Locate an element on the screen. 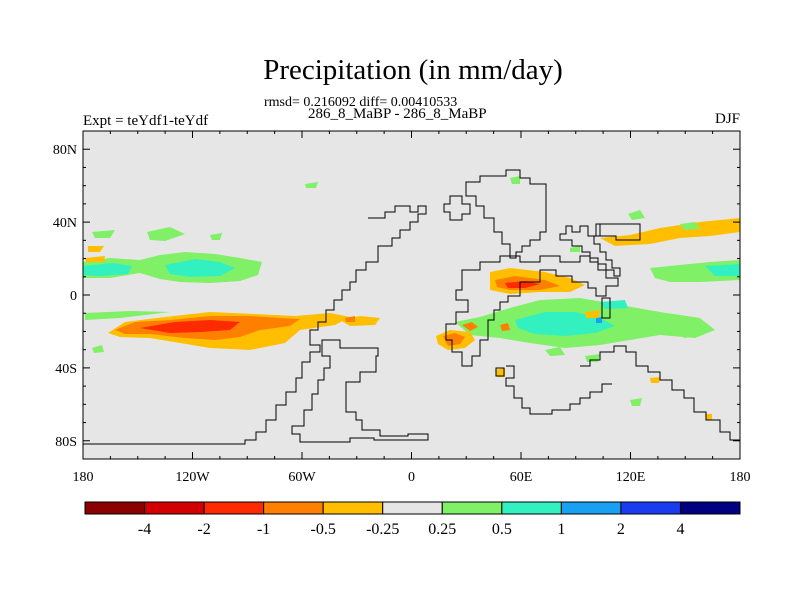 The image size is (800, 600). x-tick-label: 0 is located at coordinates (411, 477).